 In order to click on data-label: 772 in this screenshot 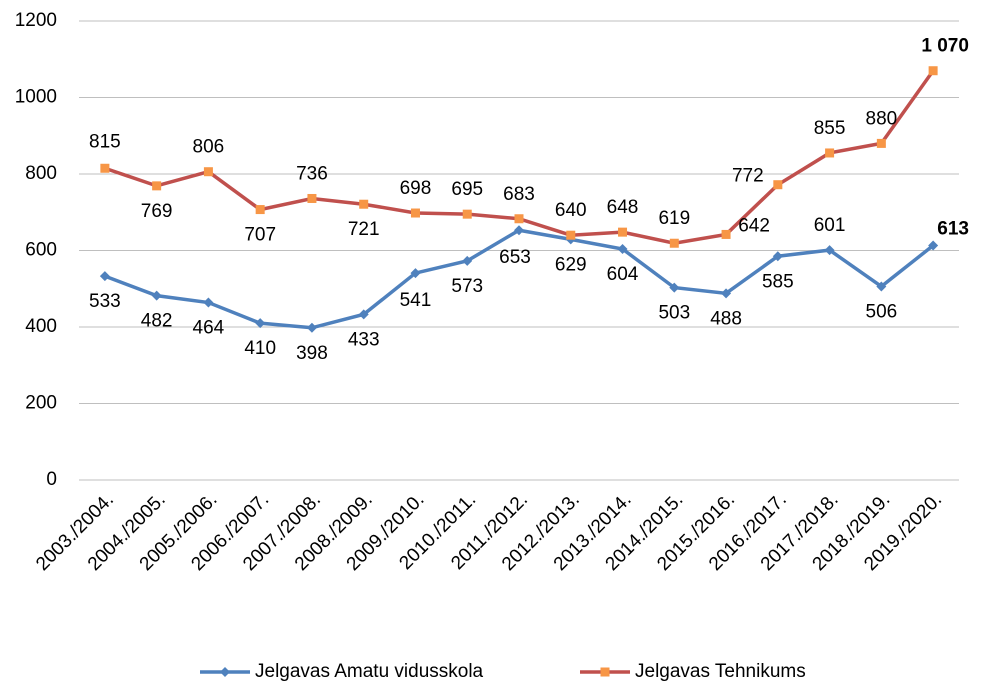, I will do `click(748, 176)`.